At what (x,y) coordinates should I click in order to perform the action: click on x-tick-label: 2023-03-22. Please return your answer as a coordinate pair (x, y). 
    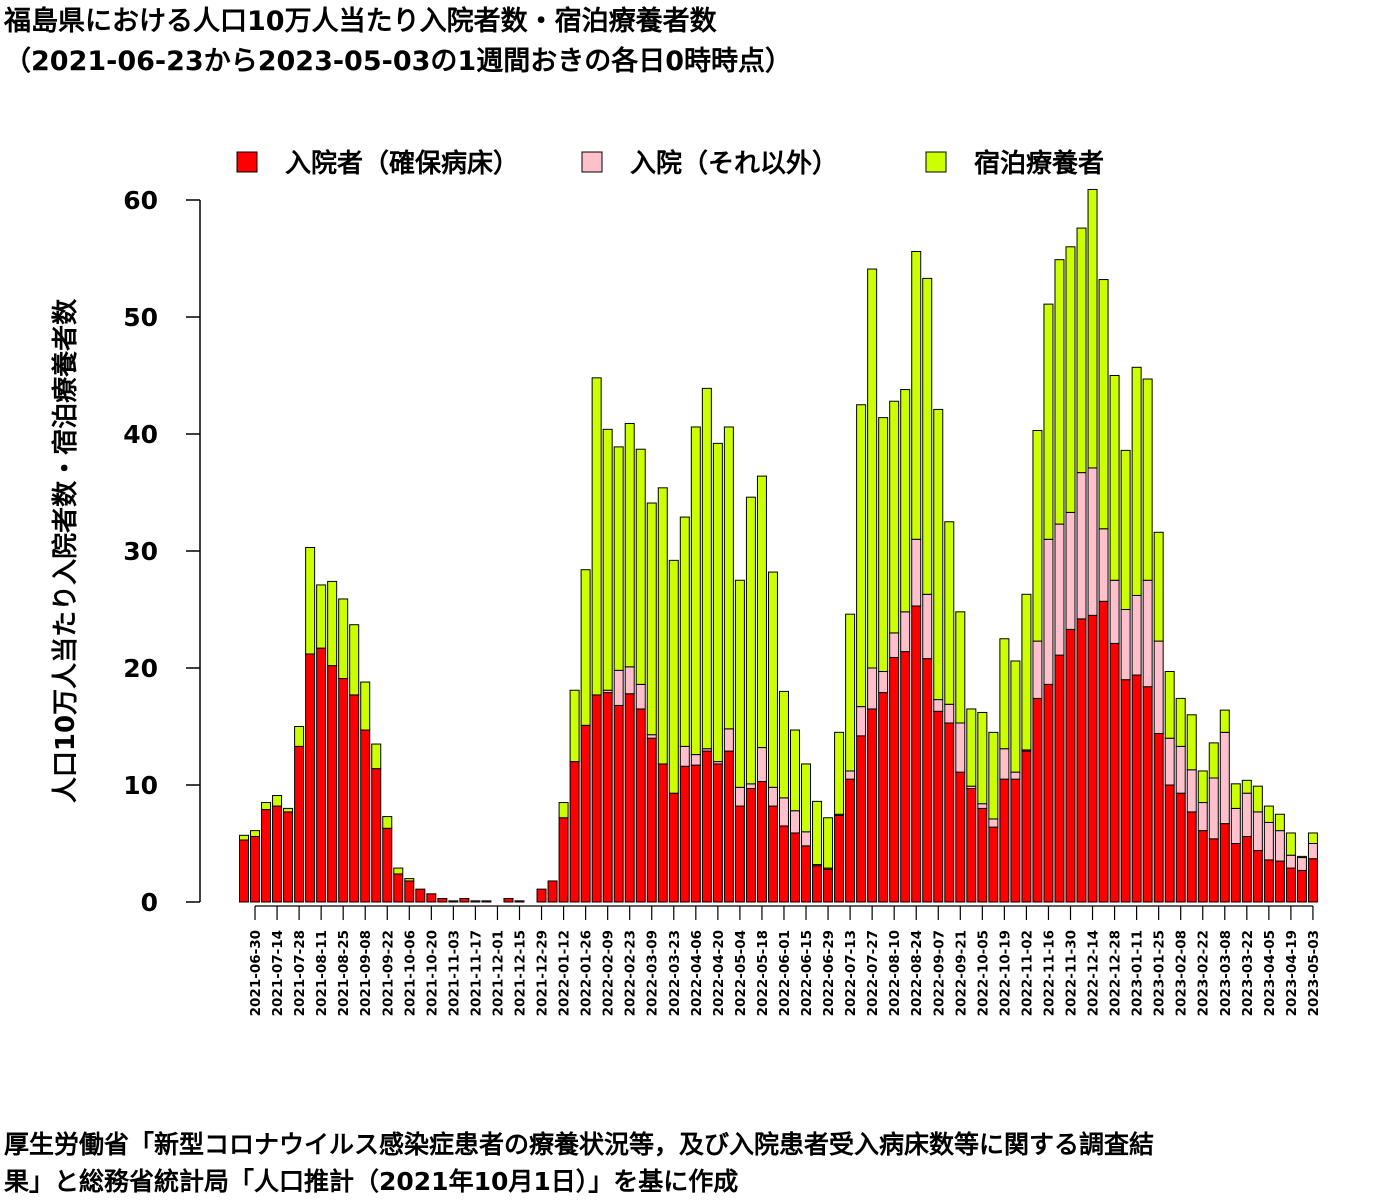
    Looking at the image, I should click on (1248, 973).